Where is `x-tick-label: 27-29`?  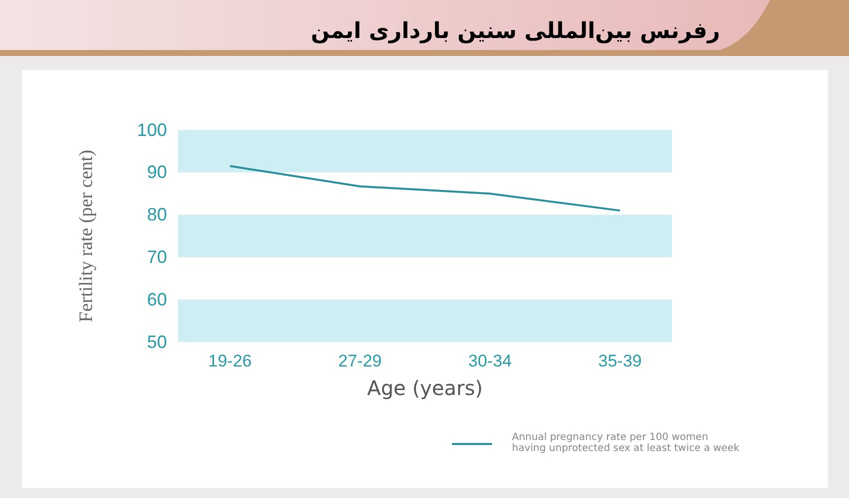 x-tick-label: 27-29 is located at coordinates (360, 360).